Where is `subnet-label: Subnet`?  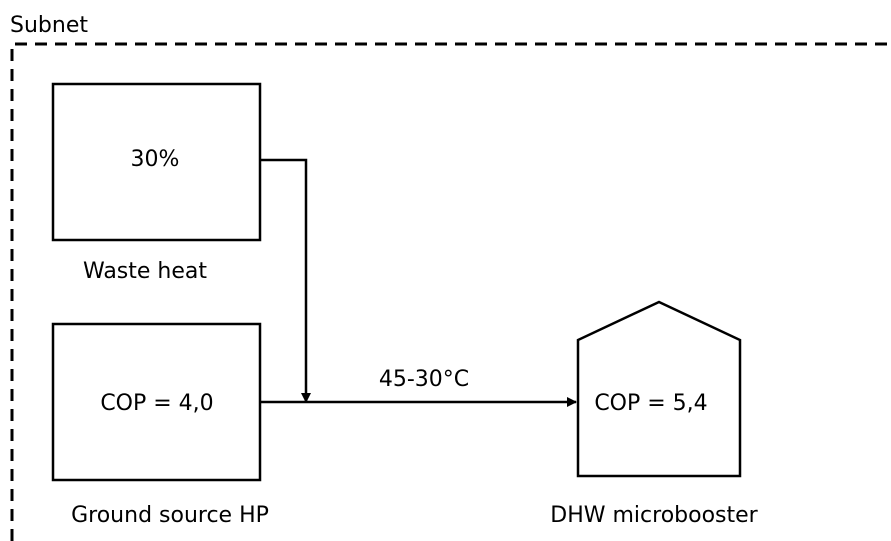
subnet-label: Subnet is located at coordinates (49, 25).